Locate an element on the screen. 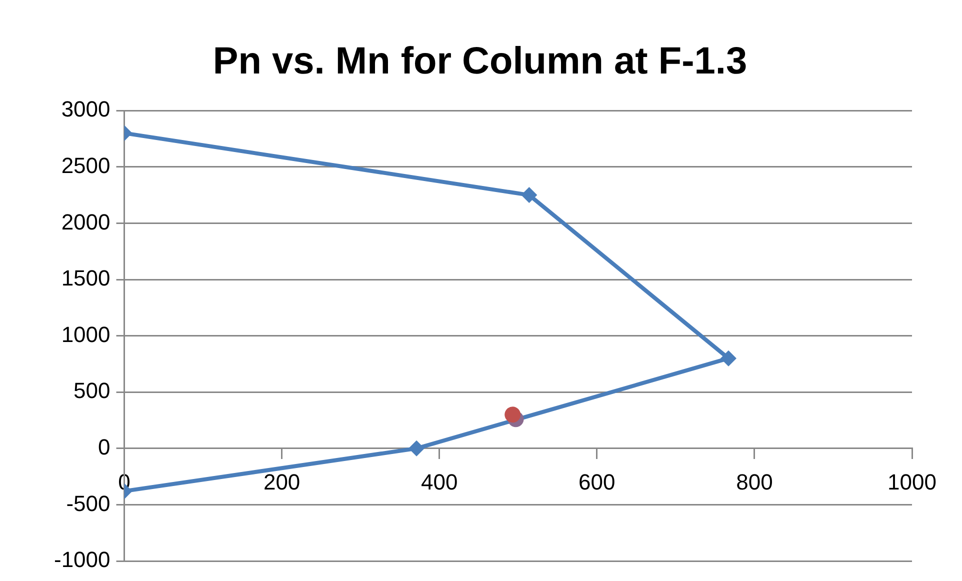 Image resolution: width=962 pixels, height=581 pixels. y-tick-label: 3000 is located at coordinates (85, 109).